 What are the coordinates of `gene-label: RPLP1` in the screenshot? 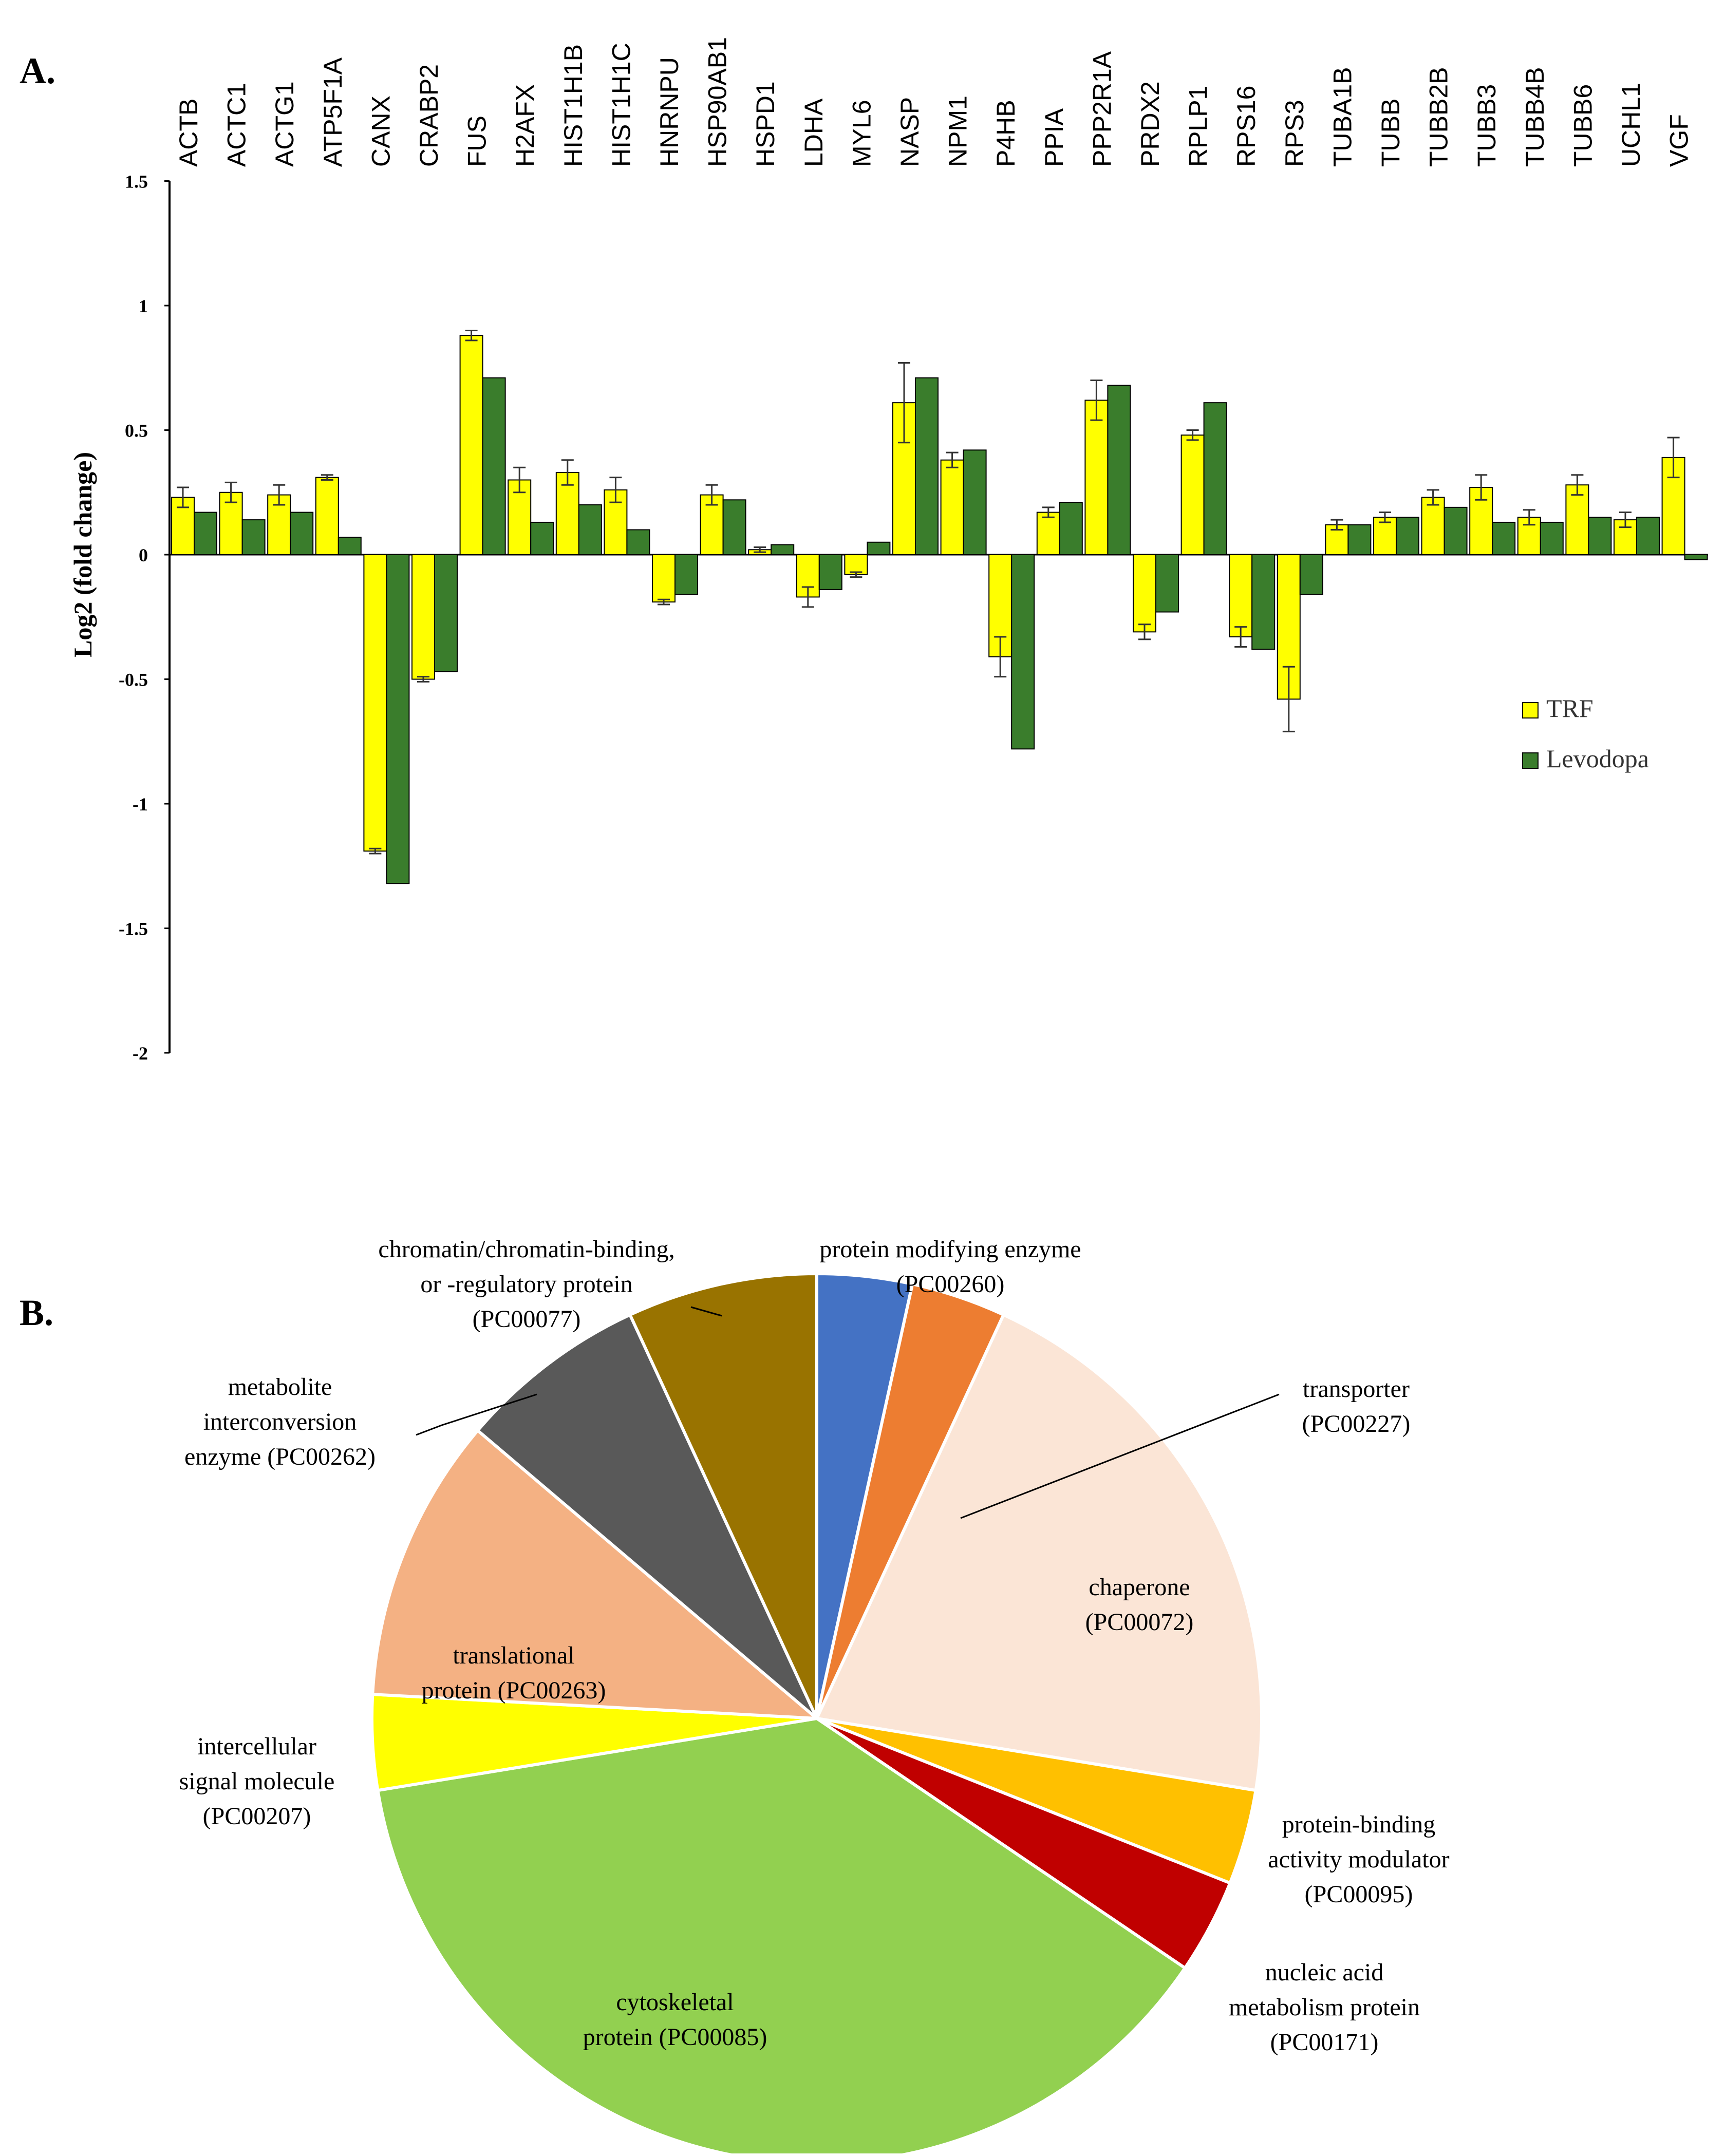 It's located at (1198, 126).